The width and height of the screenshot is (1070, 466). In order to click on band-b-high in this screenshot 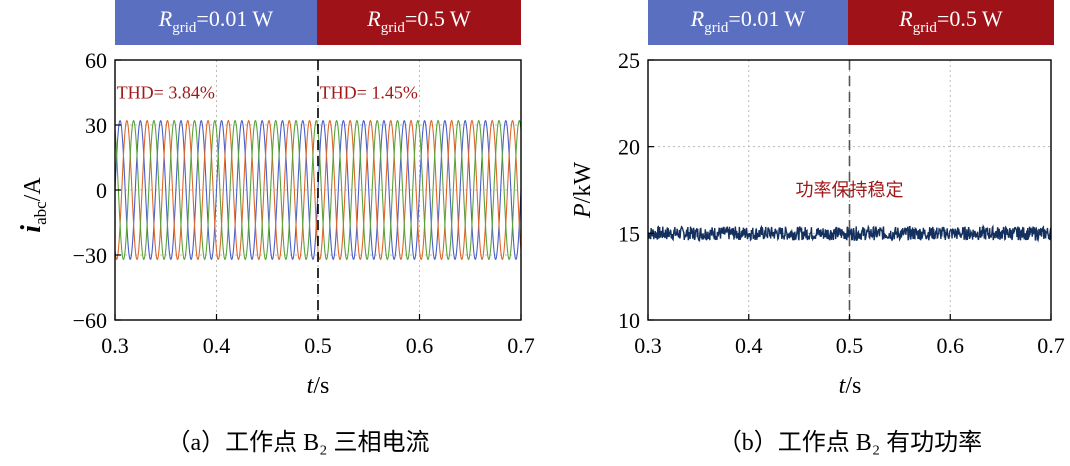, I will do `click(951, 22)`.